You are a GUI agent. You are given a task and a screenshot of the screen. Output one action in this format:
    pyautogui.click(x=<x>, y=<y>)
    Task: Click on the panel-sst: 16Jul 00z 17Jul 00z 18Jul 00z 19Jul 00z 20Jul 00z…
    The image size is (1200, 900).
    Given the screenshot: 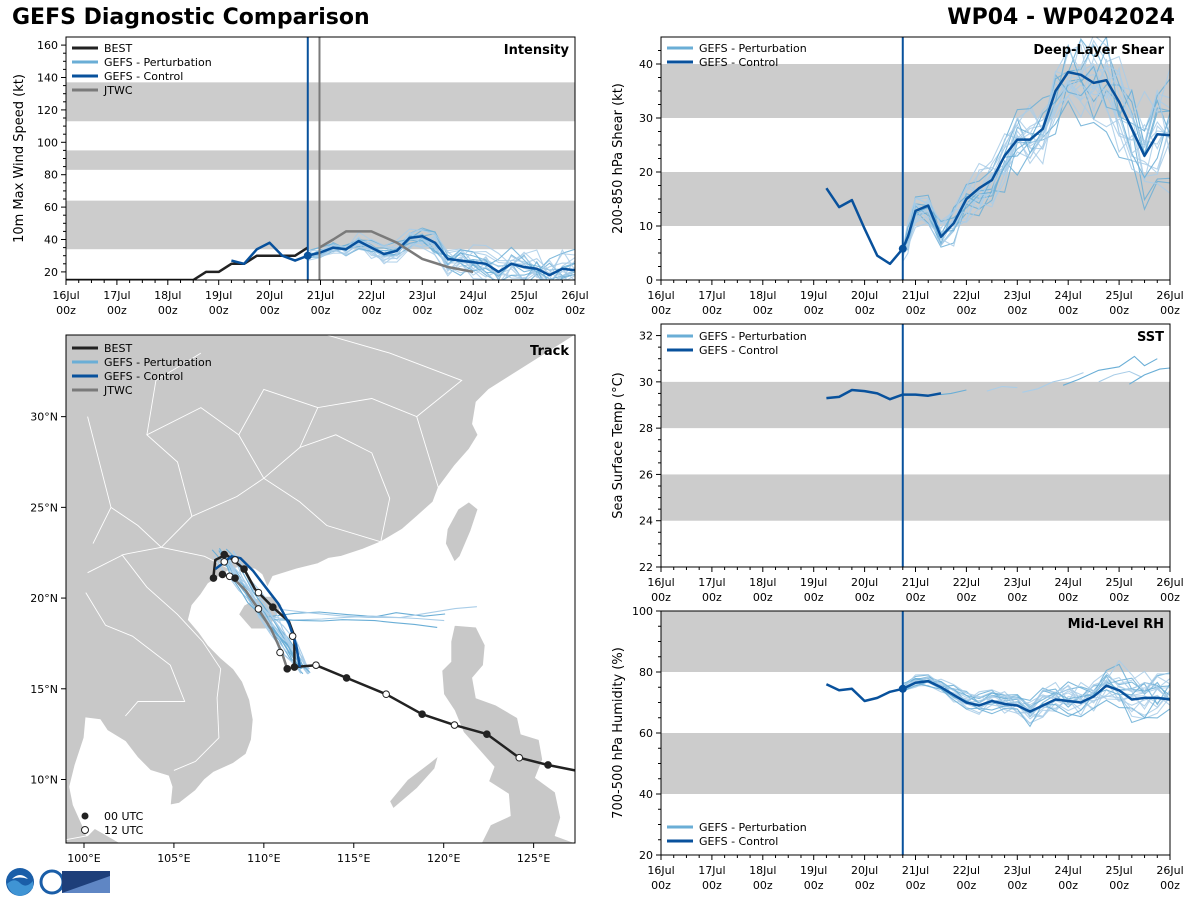 What is the action you would take?
    pyautogui.click(x=897, y=463)
    